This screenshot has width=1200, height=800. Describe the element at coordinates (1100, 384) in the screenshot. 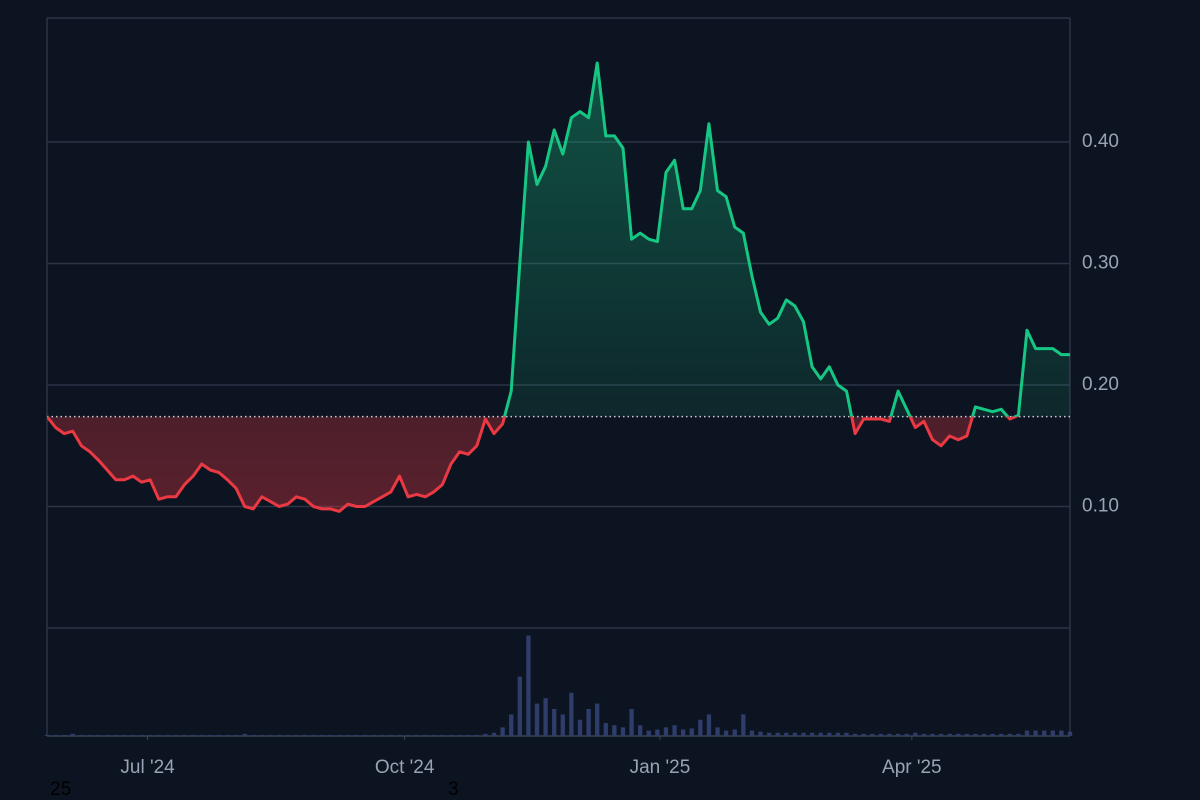

I see `y-tick-label: 0.20` at that location.